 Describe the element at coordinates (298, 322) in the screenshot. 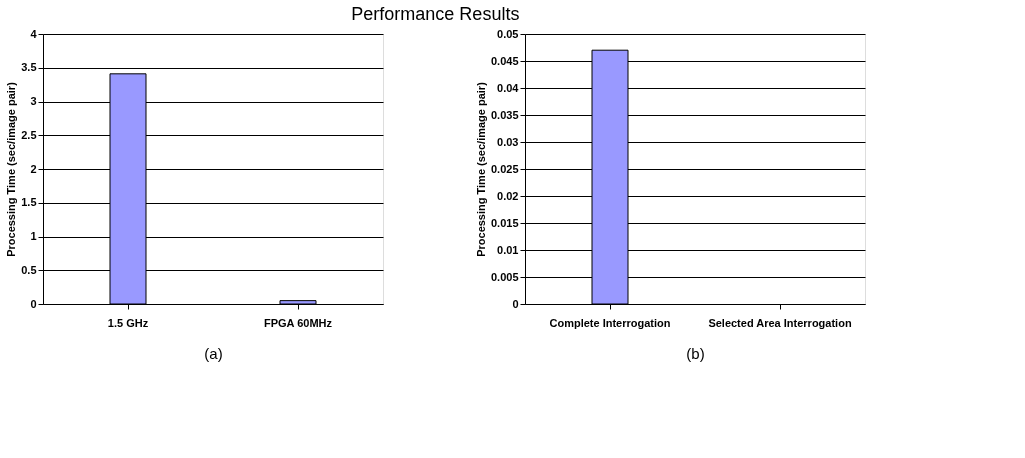

I see `x-tick-label: FPGA 60MHz` at that location.